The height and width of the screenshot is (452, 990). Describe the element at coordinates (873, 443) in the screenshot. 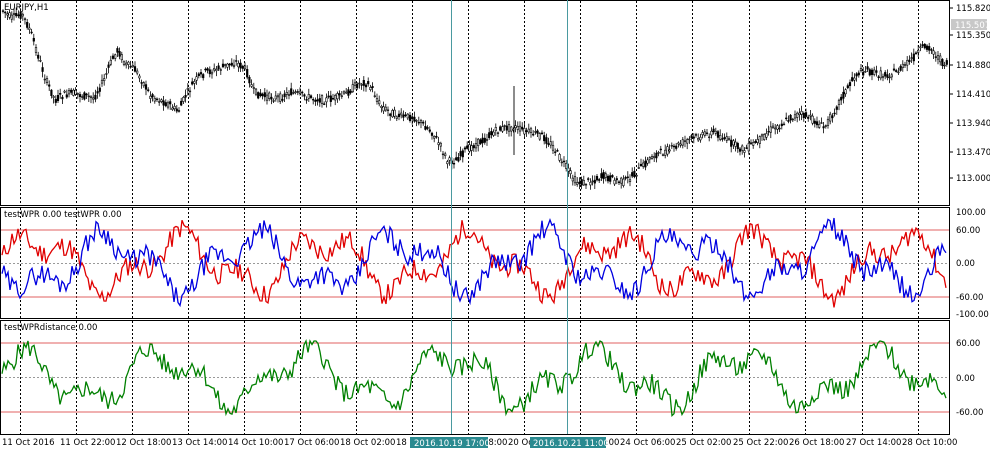

I see `time-label: 27 Oct 14:00` at that location.